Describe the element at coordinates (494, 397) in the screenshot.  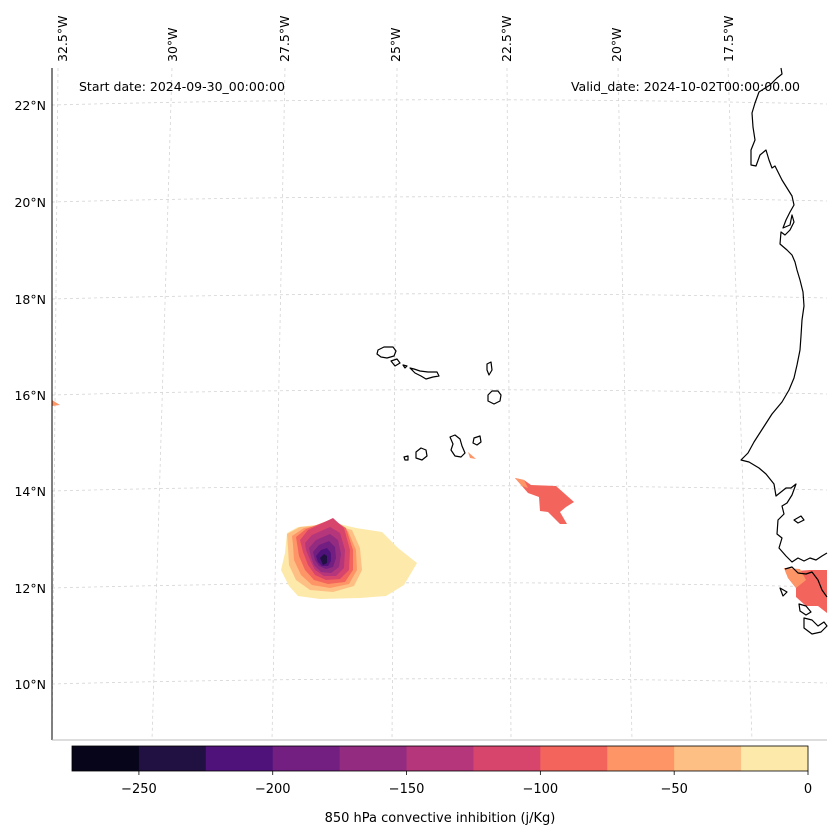
I see `island-boa-vista` at that location.